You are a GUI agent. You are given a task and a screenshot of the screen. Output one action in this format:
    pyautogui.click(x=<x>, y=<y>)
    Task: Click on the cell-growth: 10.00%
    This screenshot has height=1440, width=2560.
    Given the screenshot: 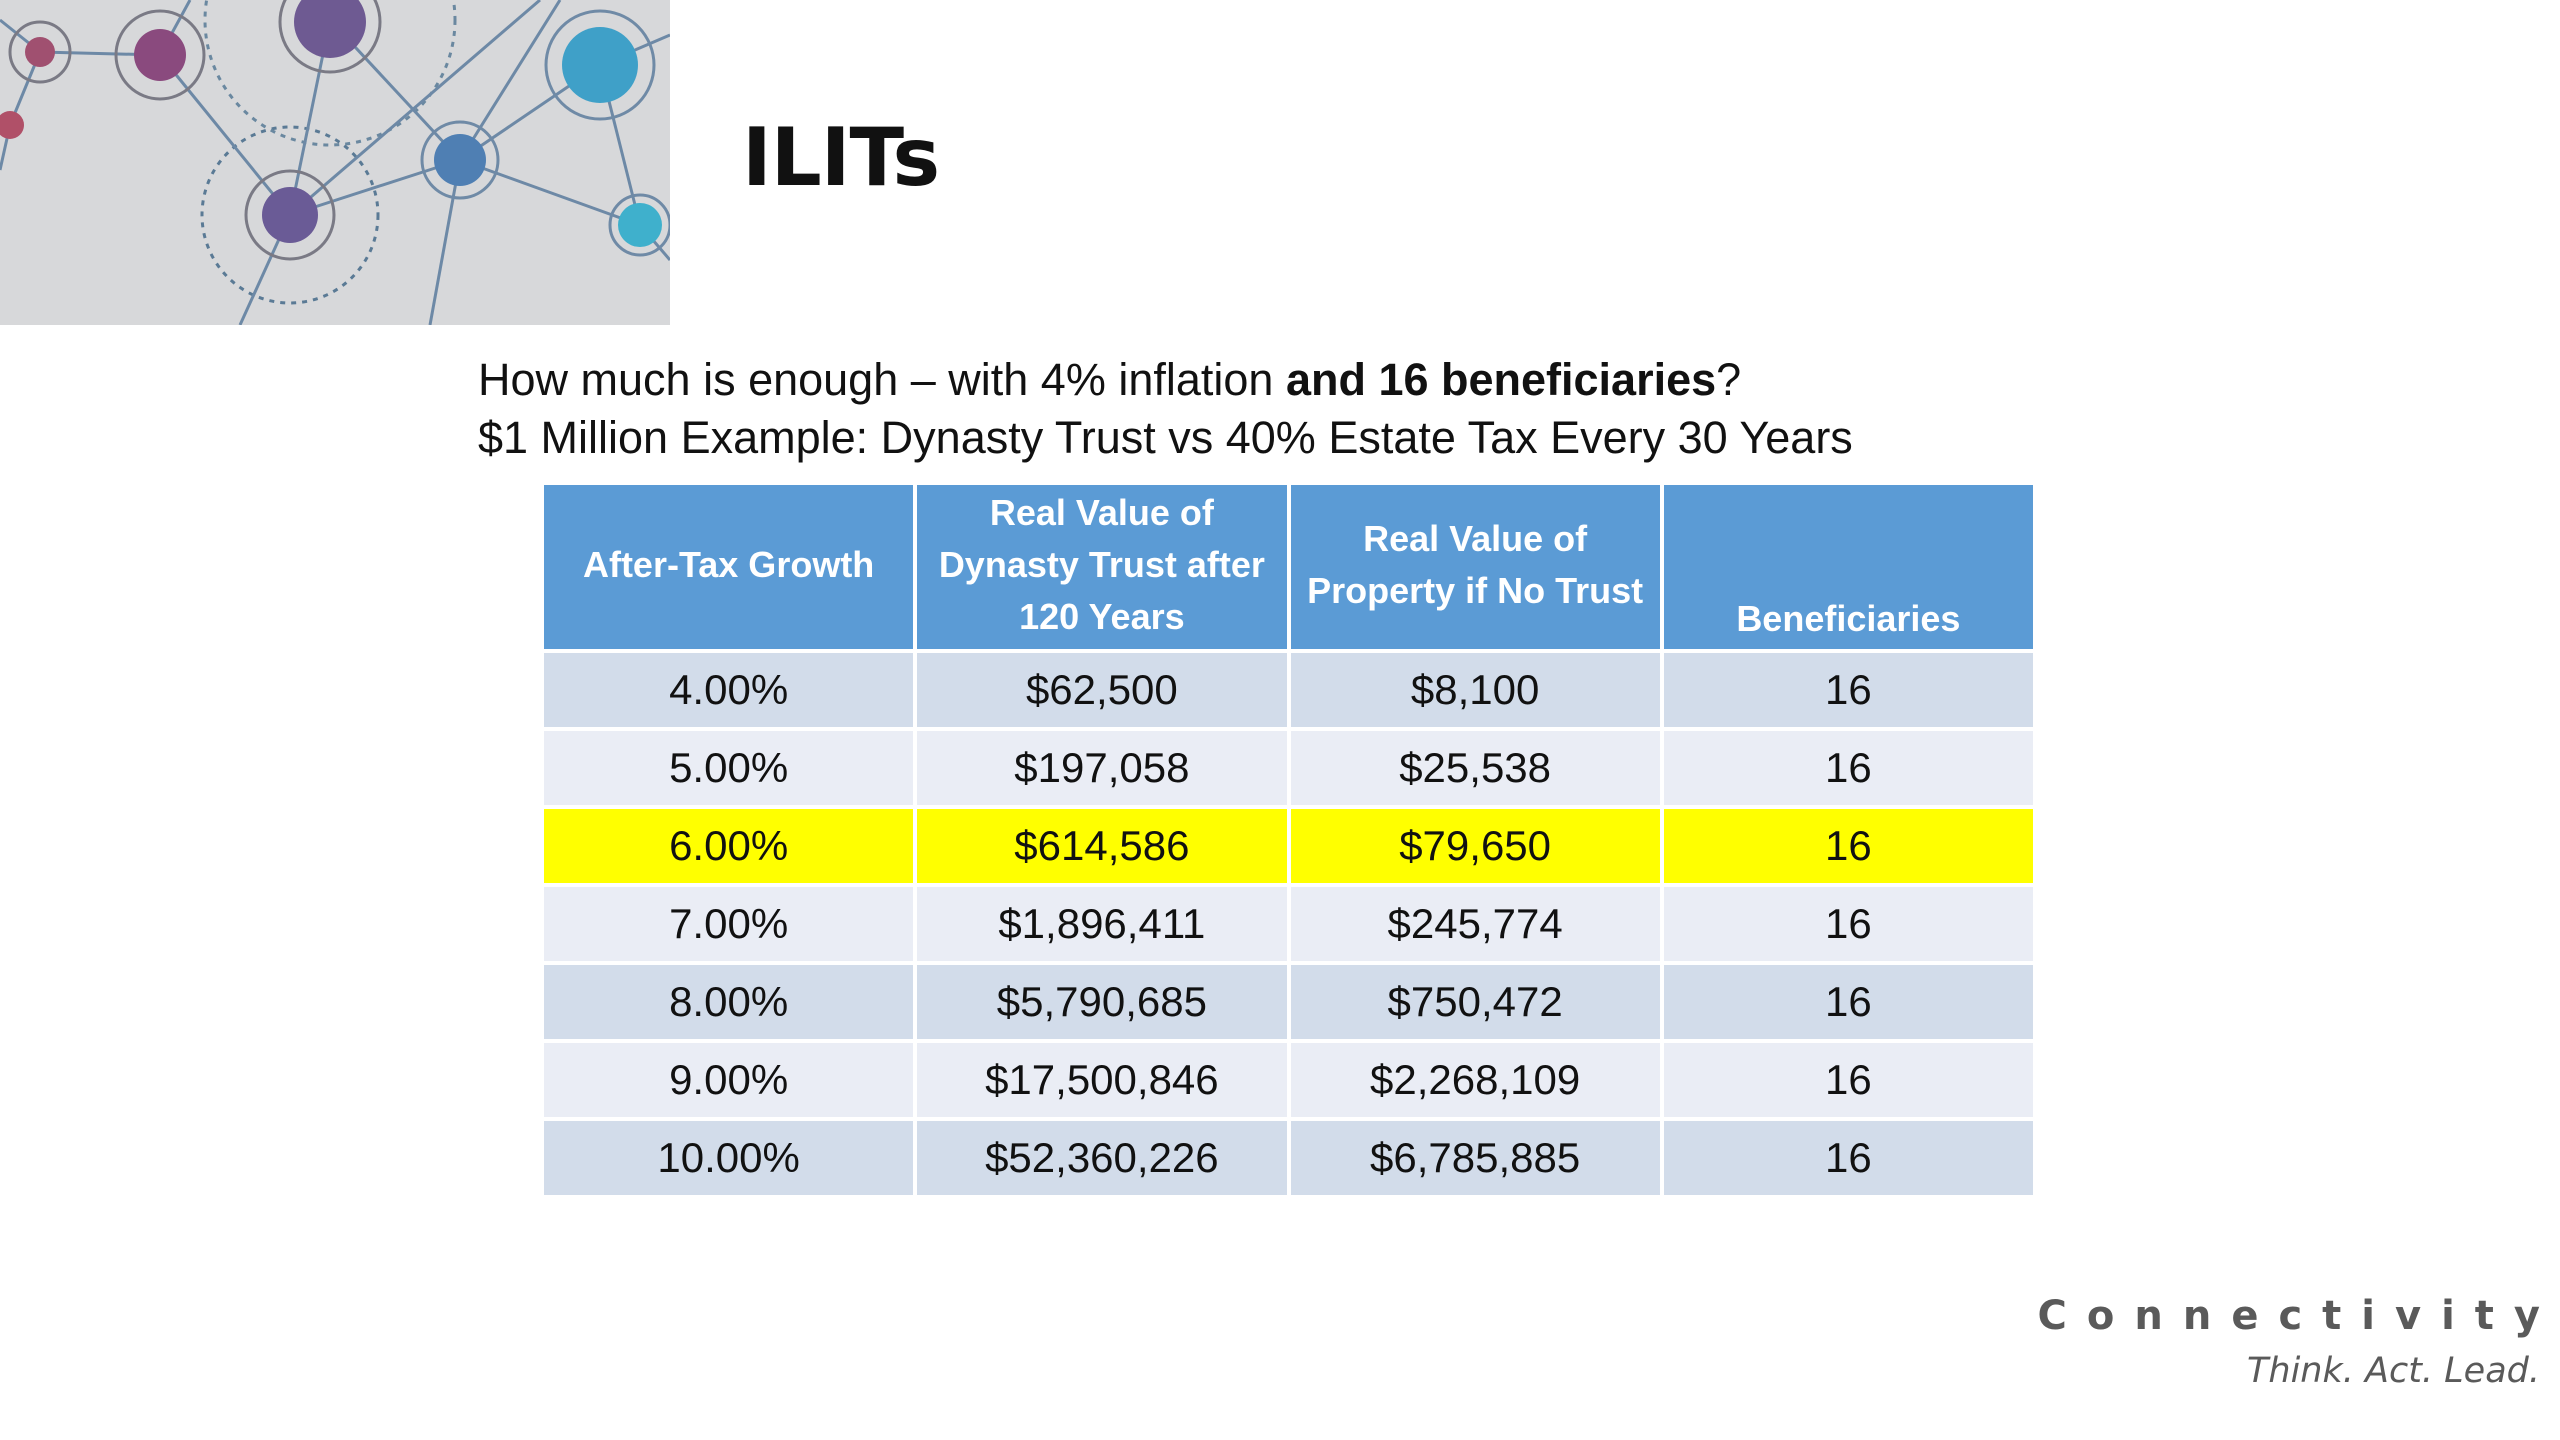 What is the action you would take?
    pyautogui.click(x=729, y=1158)
    